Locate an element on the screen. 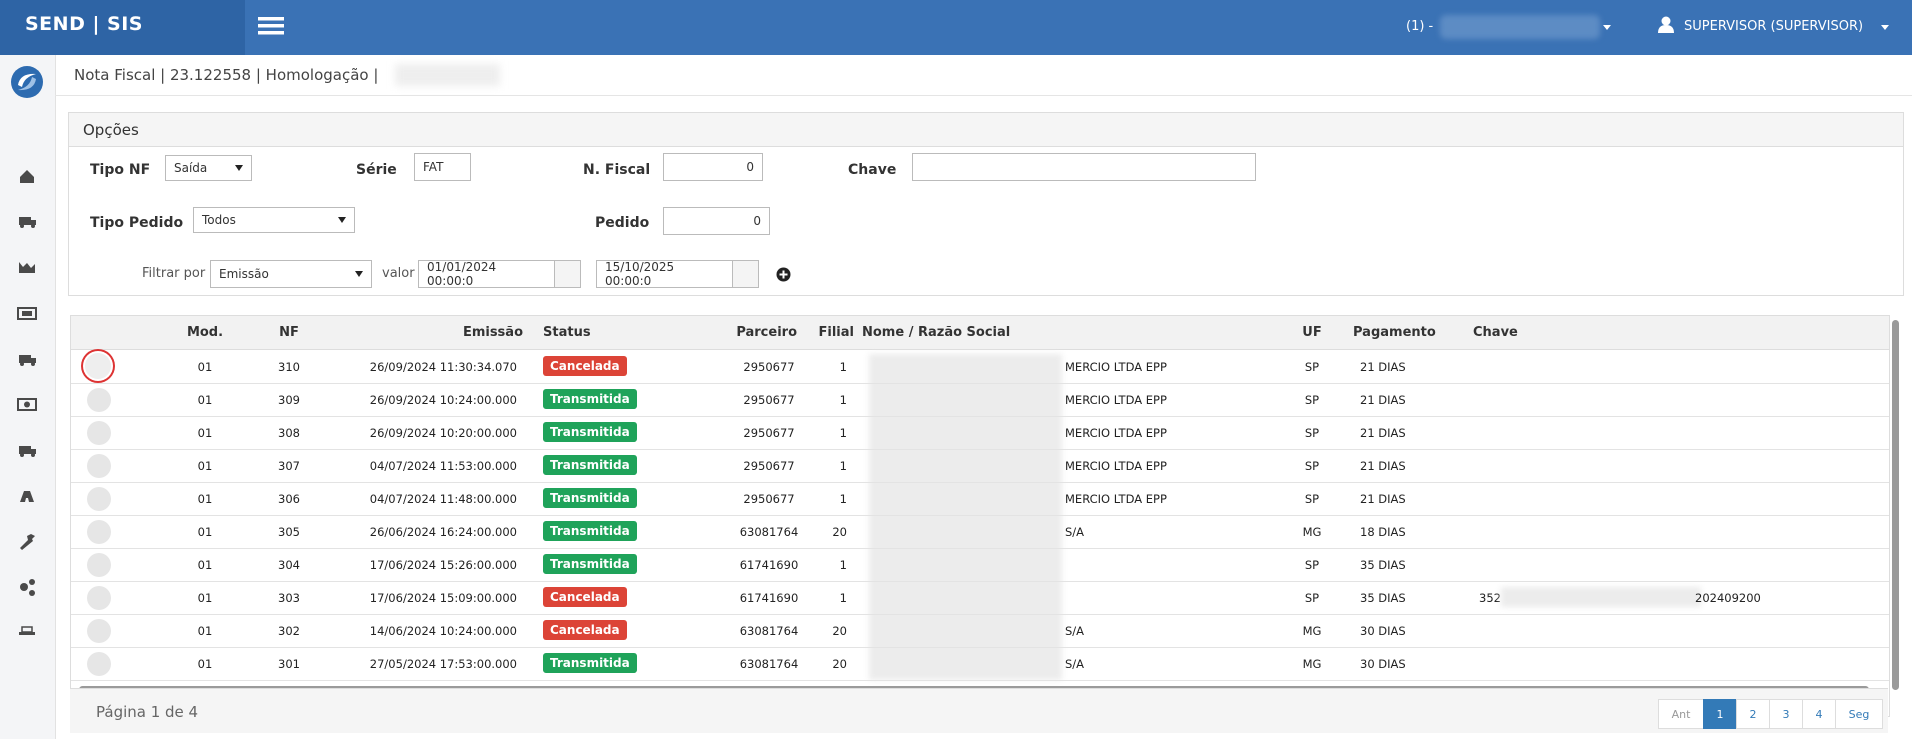 The height and width of the screenshot is (739, 1912). page-link: 1 is located at coordinates (1720, 714).